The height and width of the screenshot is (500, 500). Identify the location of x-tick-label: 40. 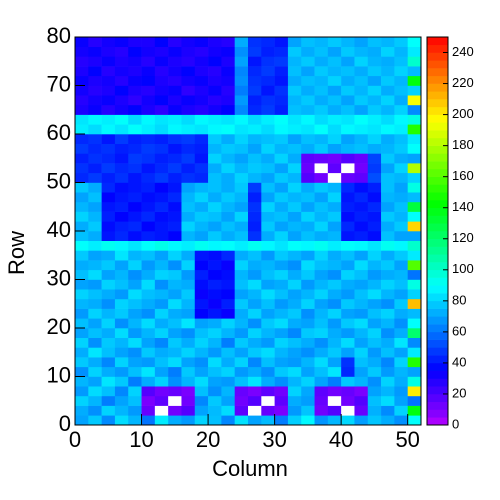
(341, 439).